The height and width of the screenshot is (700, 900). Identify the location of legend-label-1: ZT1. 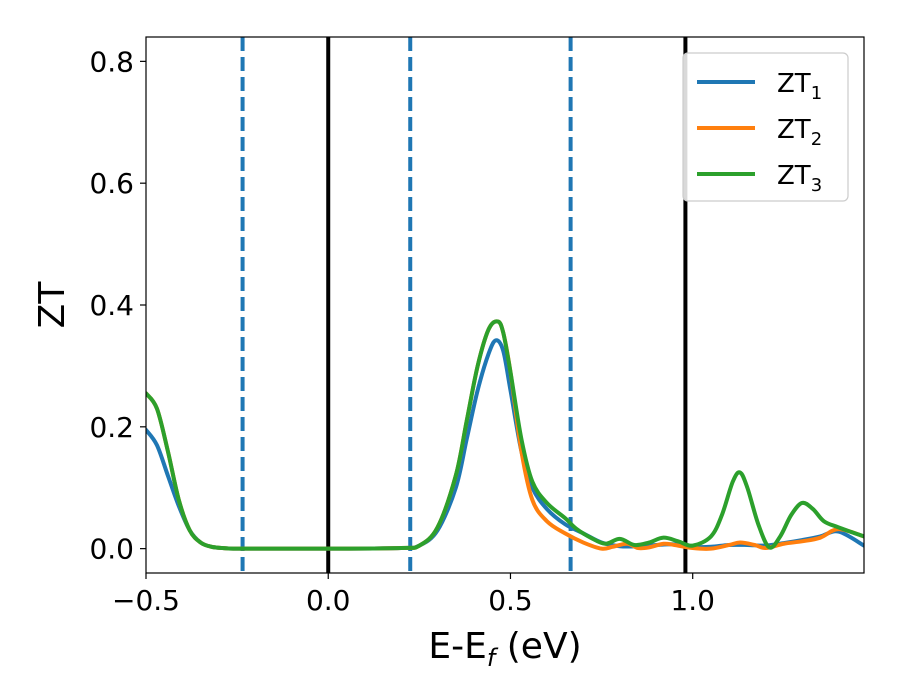
(799, 86).